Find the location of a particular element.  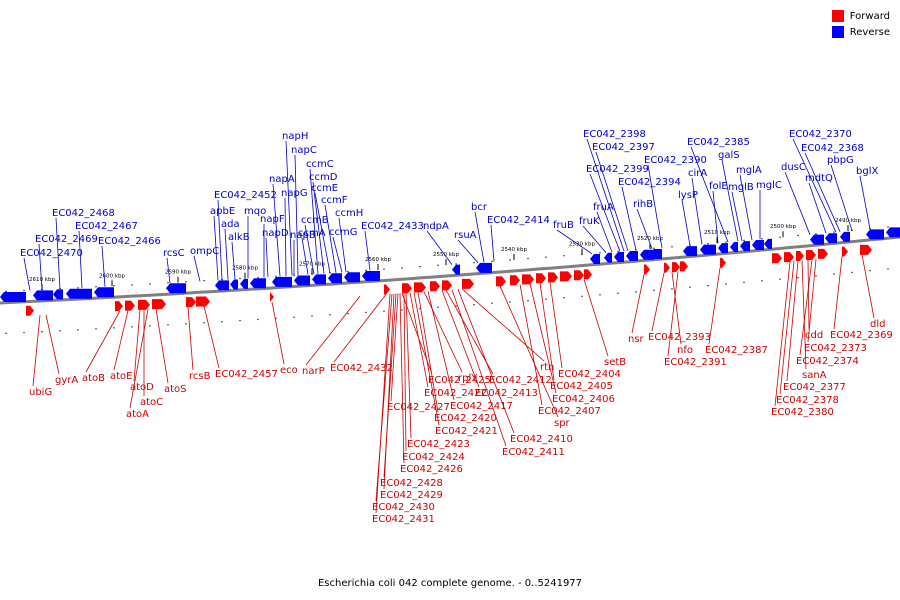

legend-reverse: Reverse is located at coordinates (860, 32).